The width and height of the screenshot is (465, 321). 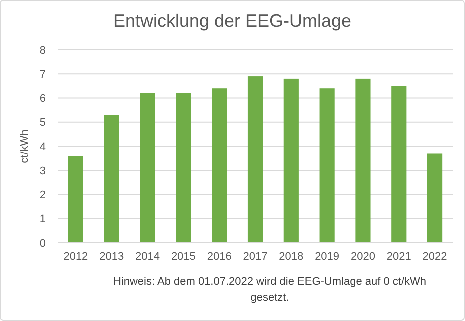 What do you see at coordinates (76, 257) in the screenshot?
I see `x-tick-label: 2012` at bounding box center [76, 257].